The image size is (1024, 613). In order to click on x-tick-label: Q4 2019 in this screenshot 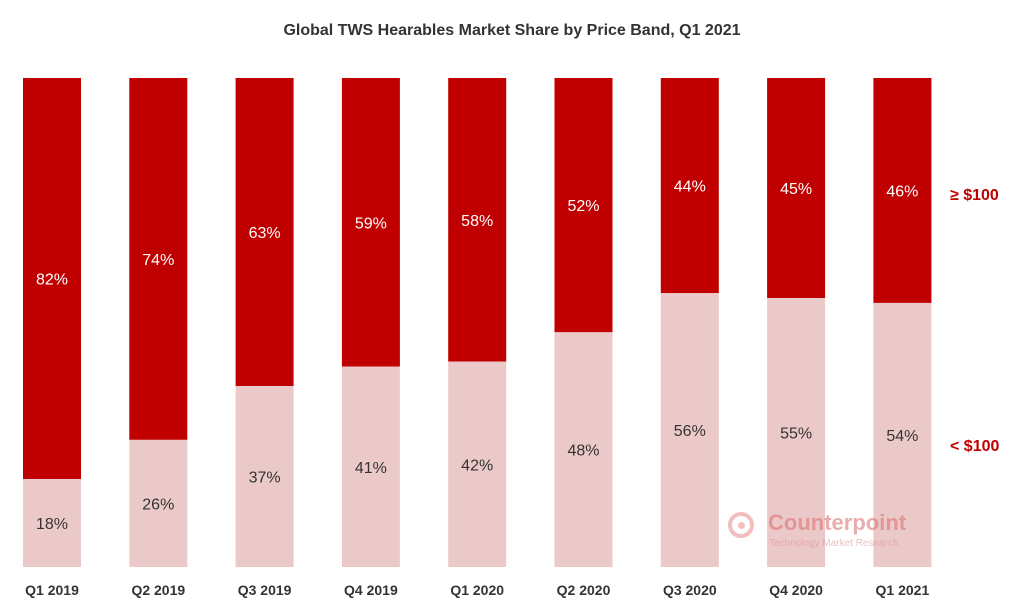, I will do `click(371, 590)`.